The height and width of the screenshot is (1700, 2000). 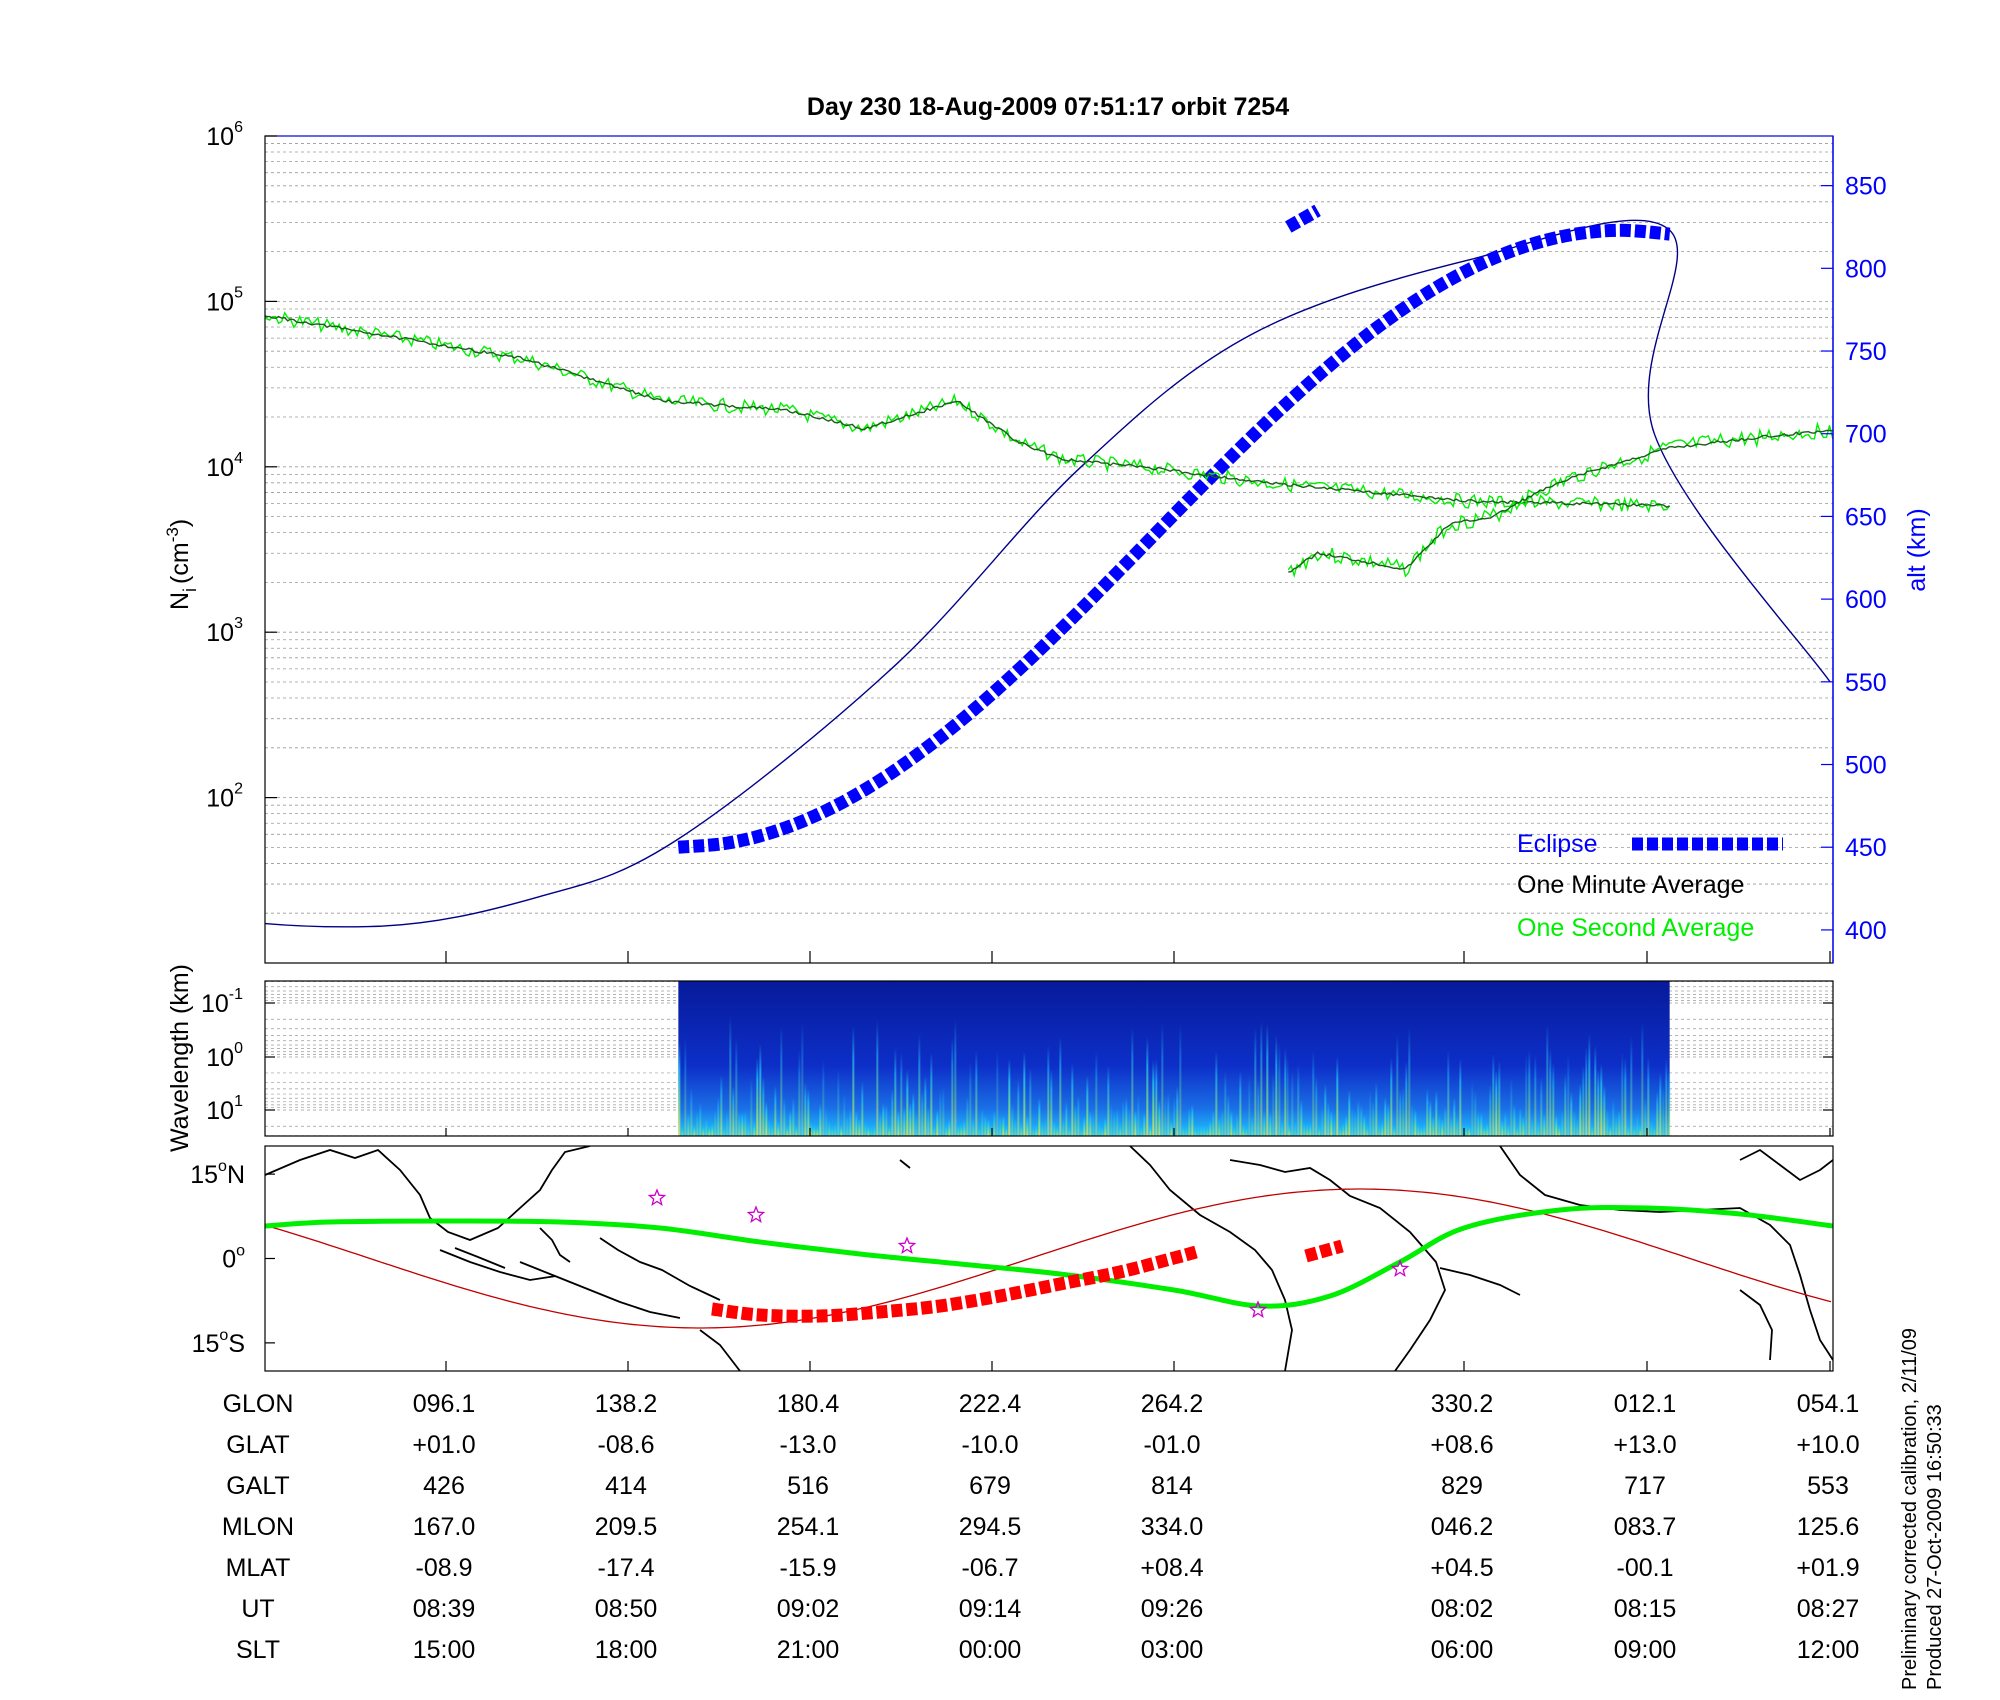 What do you see at coordinates (1866, 517) in the screenshot?
I see `altitude-y-tick-label: 650` at bounding box center [1866, 517].